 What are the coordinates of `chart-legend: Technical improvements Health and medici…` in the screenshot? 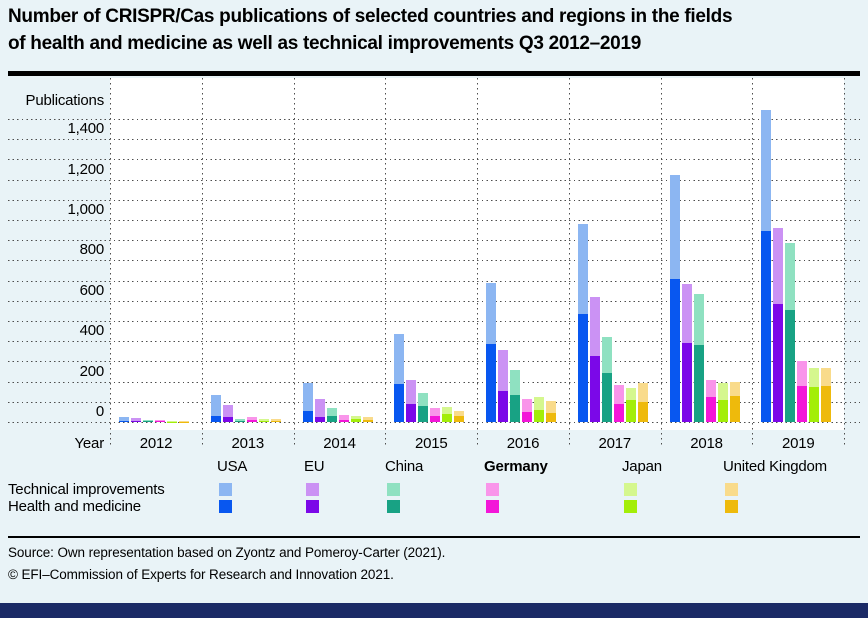 It's located at (434, 492).